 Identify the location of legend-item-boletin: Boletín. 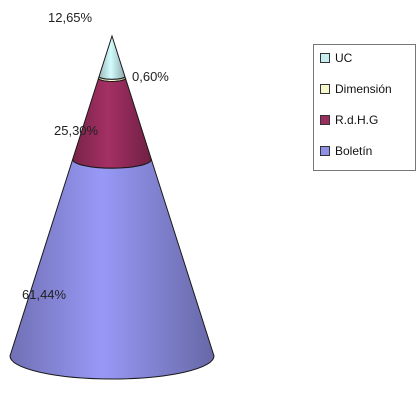
(346, 151).